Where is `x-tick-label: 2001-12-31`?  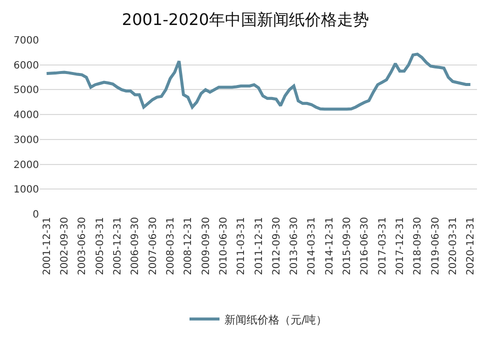 x-tick-label: 2001-12-31 is located at coordinates (47, 246).